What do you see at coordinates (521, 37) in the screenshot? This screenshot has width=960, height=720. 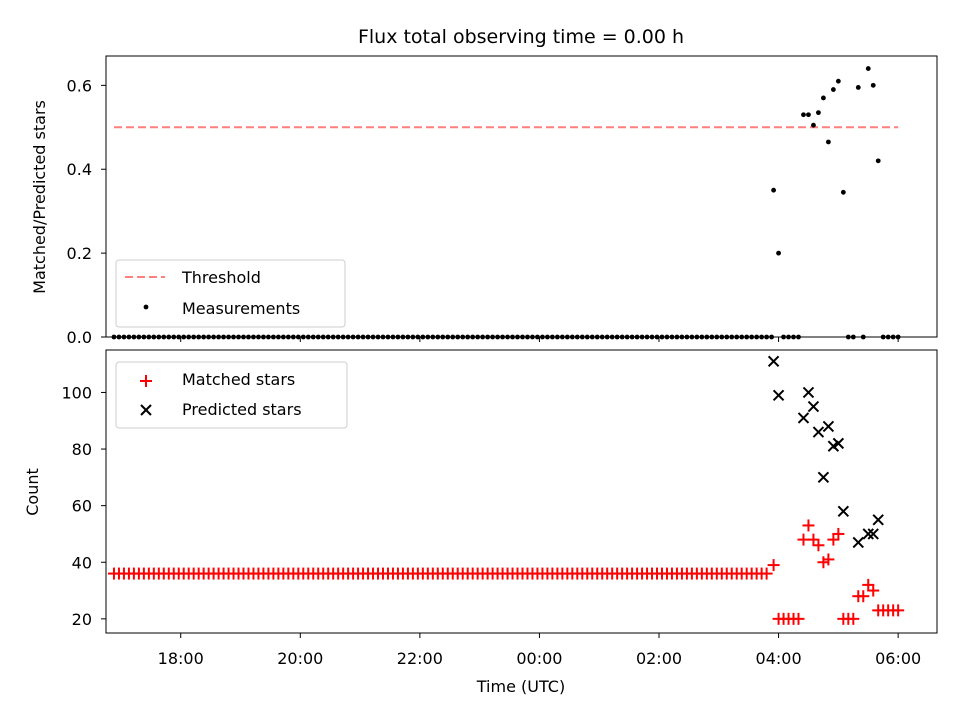 I see `chart-title: Flux total observing time = 0.00 h` at bounding box center [521, 37].